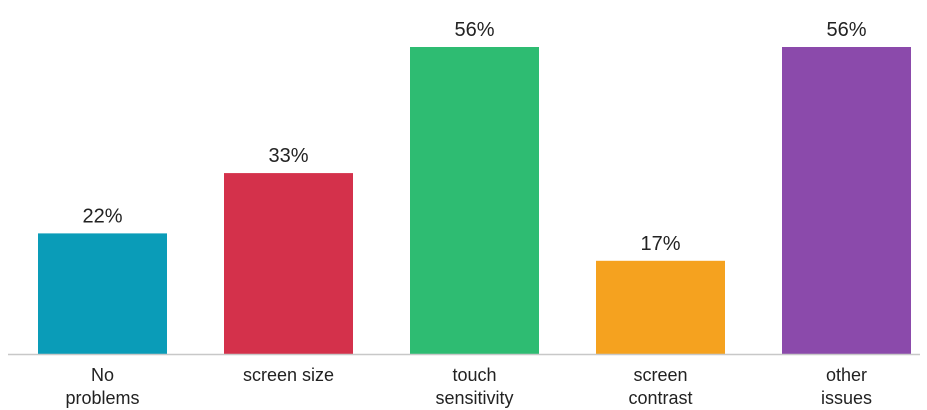 The width and height of the screenshot is (927, 410). I want to click on category-label-4-line-0: other, so click(846, 375).